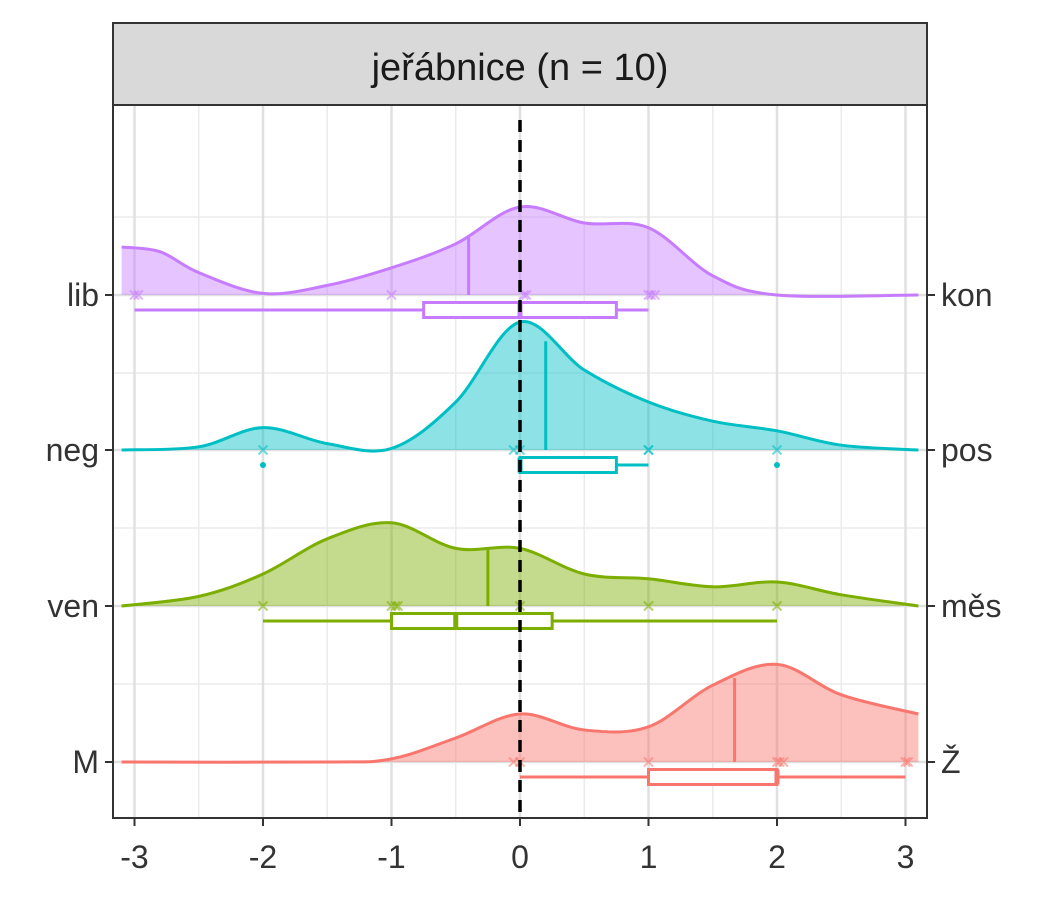 This screenshot has width=1050, height=900. I want to click on x-tick-label: 2, so click(777, 857).